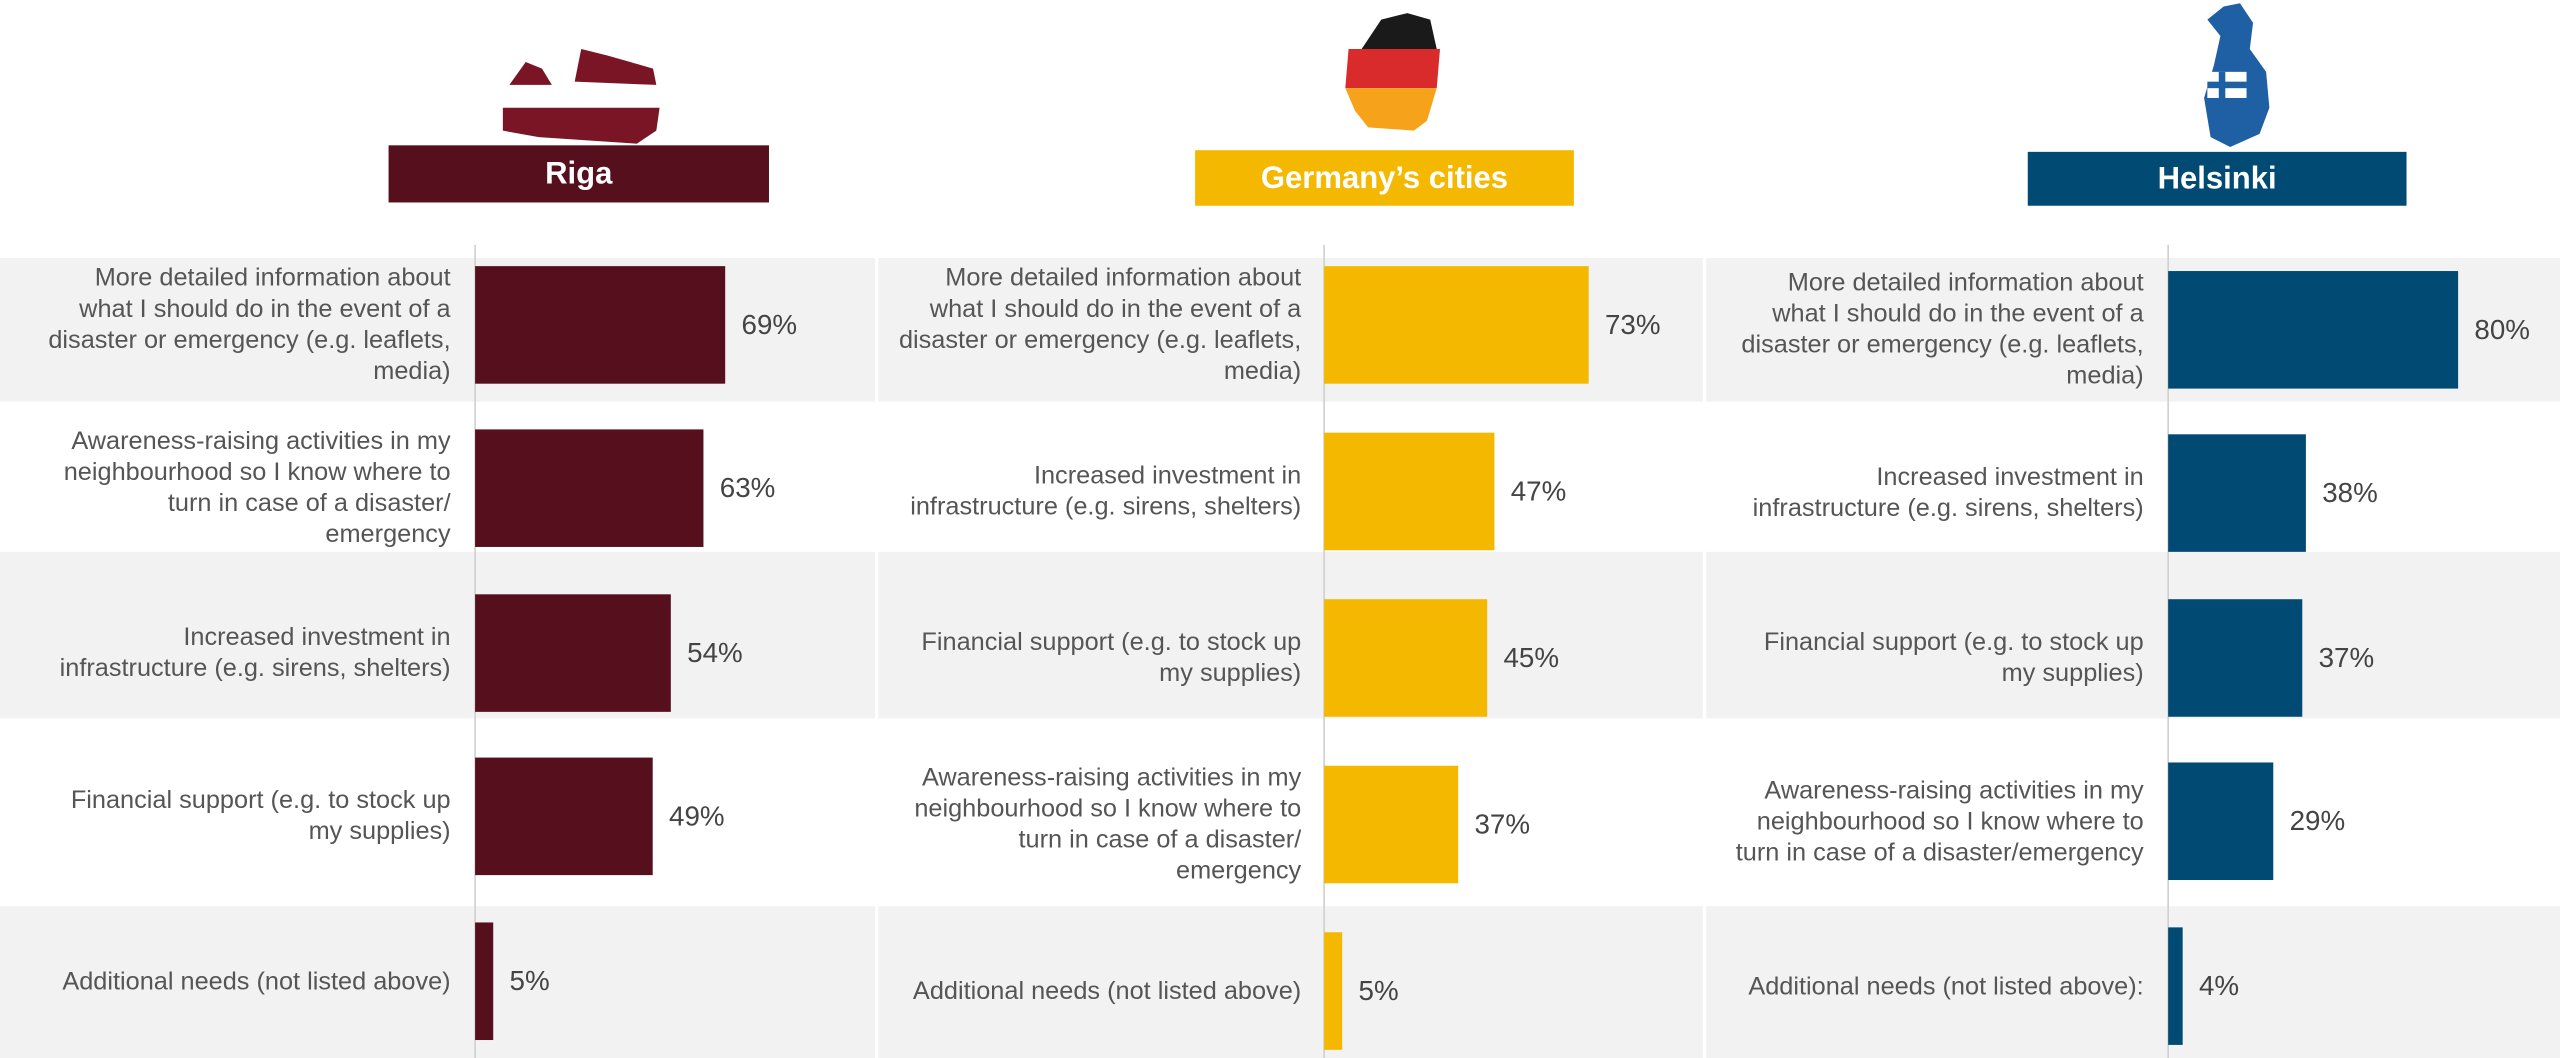  I want to click on value-label: 49%, so click(697, 815).